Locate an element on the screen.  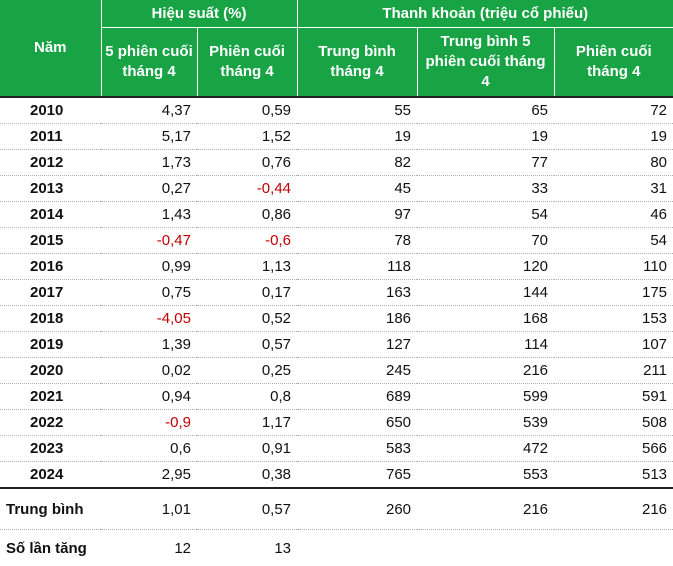
cell-liq-average: 118 is located at coordinates (357, 267).